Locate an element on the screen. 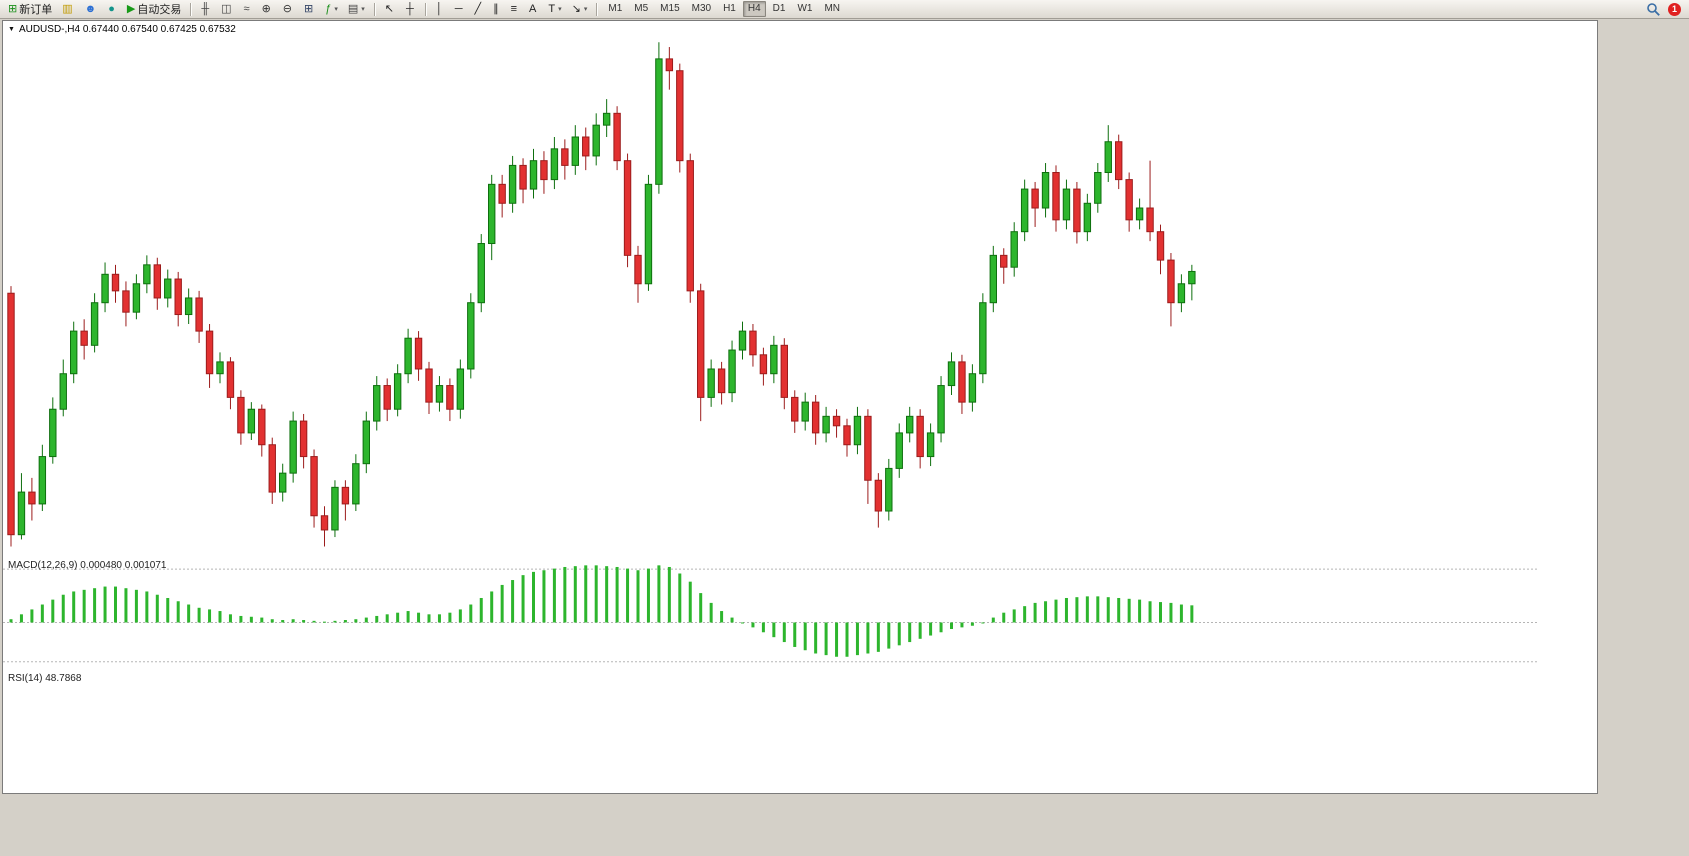  community-button: ● is located at coordinates (112, 9).